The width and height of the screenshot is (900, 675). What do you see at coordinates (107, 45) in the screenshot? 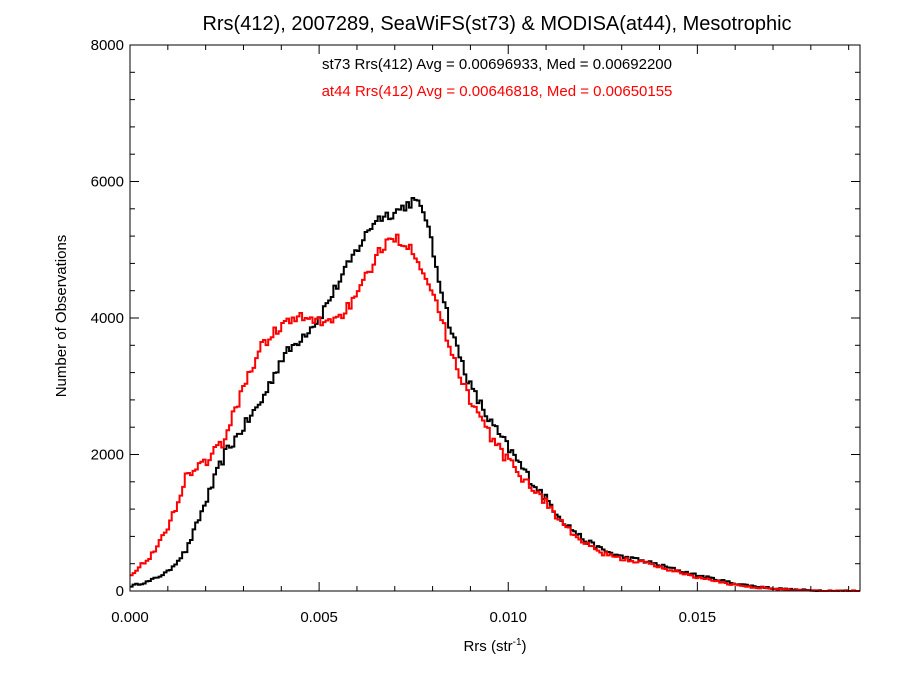
I see `y-tick-label: 8000` at bounding box center [107, 45].